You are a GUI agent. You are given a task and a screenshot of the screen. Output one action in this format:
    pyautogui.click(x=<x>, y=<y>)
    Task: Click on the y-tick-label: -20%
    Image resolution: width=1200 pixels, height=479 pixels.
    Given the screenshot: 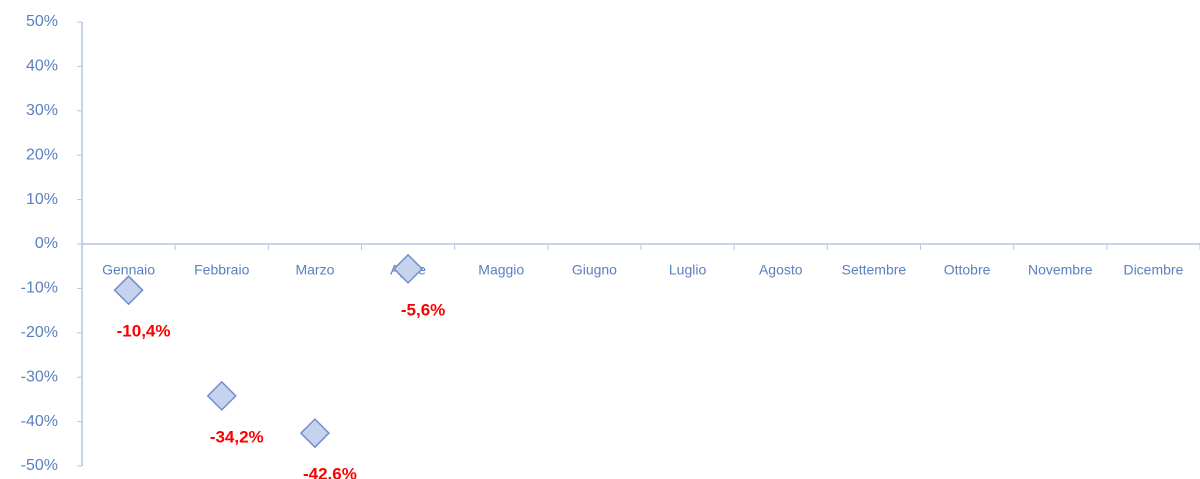 What is the action you would take?
    pyautogui.click(x=39, y=332)
    